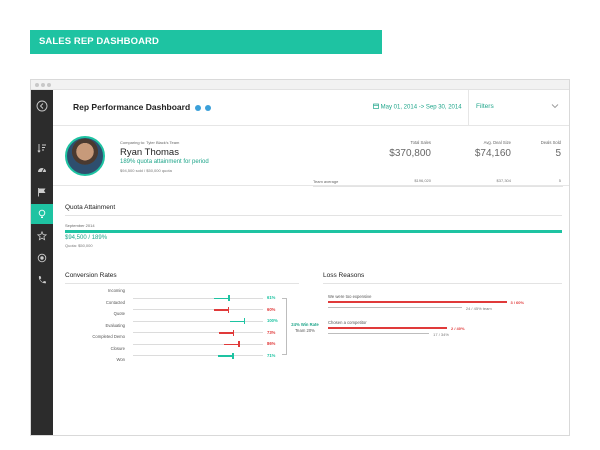 This screenshot has width=600, height=450. Describe the element at coordinates (271, 309) in the screenshot. I see `stage-rate-pct: 60%` at that location.